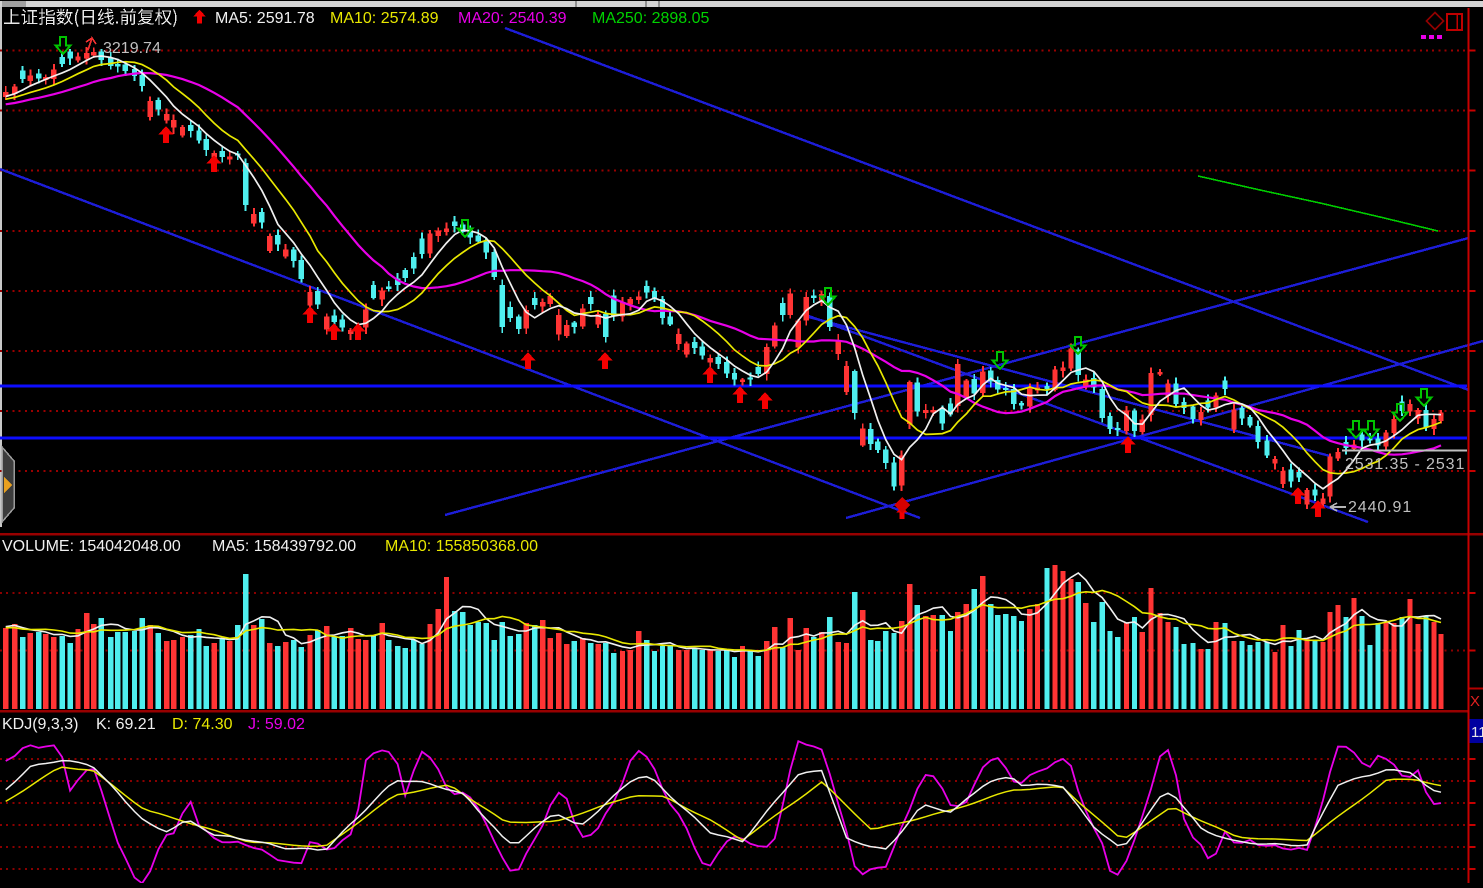 The image size is (1483, 888). I want to click on svg-text: KDJ(9,3,3), so click(40, 724).